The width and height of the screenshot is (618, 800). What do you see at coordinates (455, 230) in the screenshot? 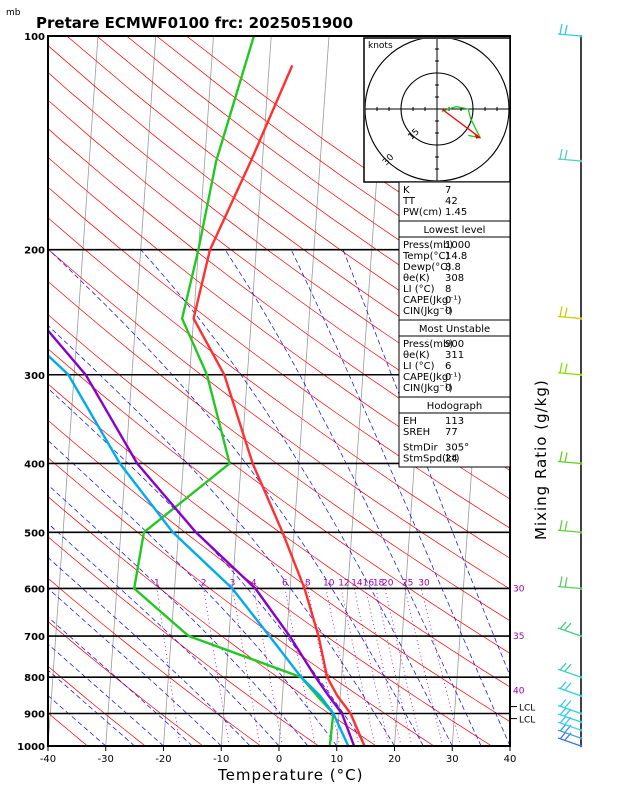
I see `indices-section-title: Lowest level` at bounding box center [455, 230].